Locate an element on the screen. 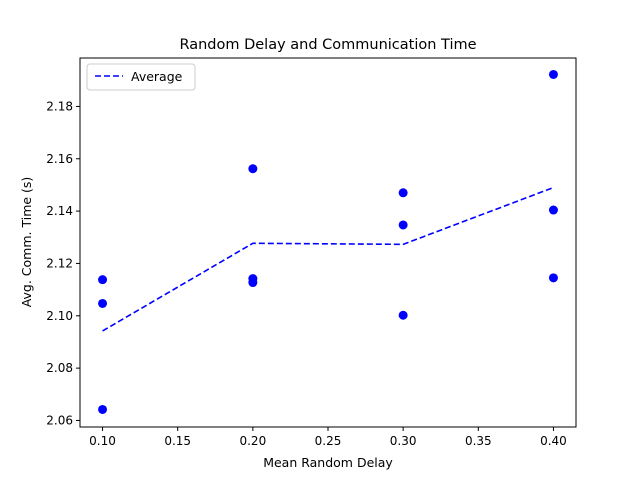 The image size is (640, 480). x-tick-label: 0.40 is located at coordinates (553, 441).